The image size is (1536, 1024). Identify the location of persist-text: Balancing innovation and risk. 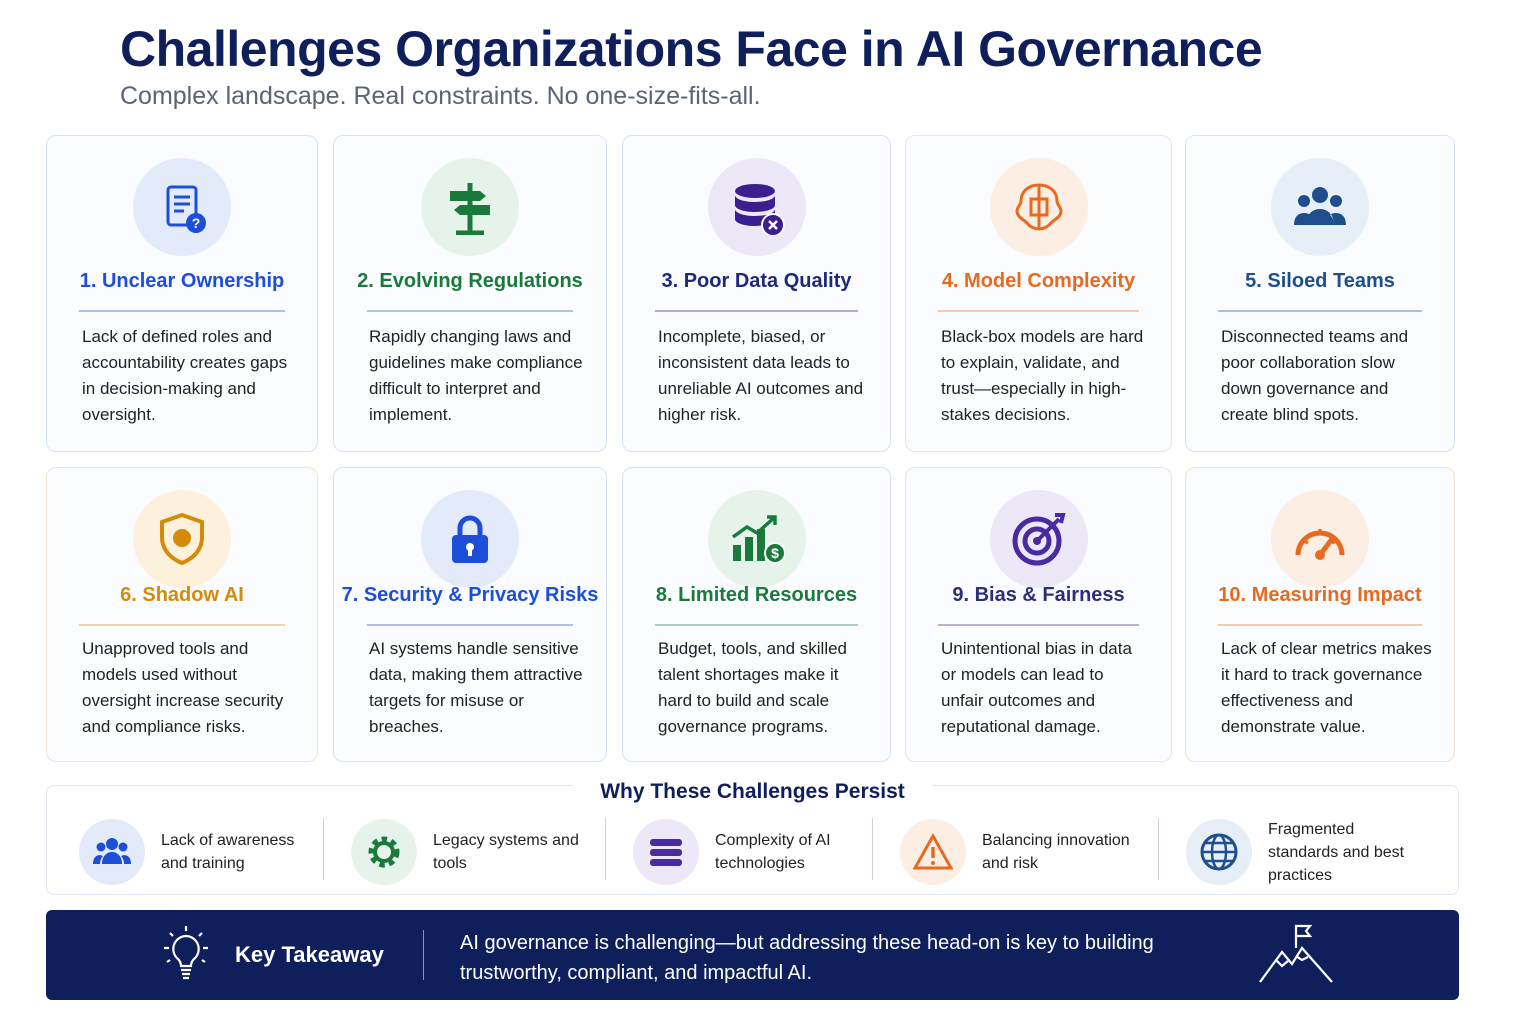
(1056, 852).